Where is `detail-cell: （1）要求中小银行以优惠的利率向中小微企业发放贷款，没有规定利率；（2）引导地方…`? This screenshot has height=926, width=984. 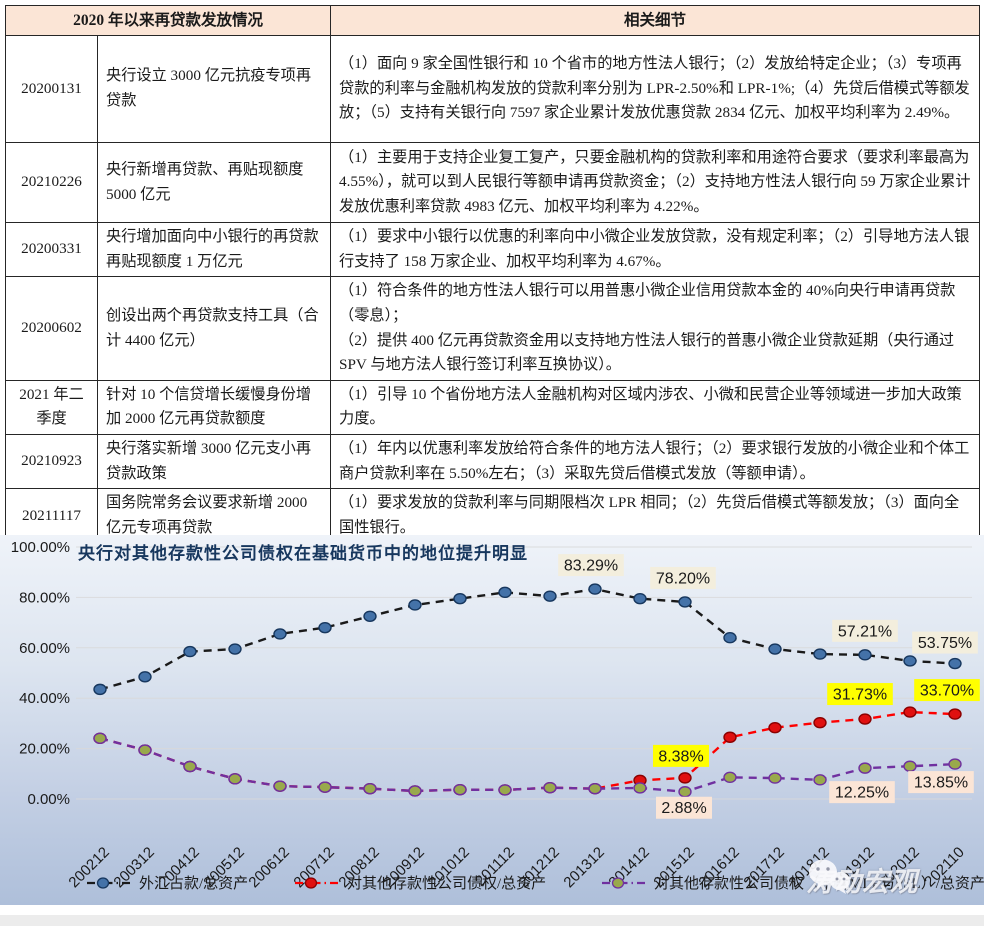 detail-cell: （1）要求中小银行以优惠的利率向中小微企业发放贷款，没有规定利率；（2）引导地方… is located at coordinates (655, 250).